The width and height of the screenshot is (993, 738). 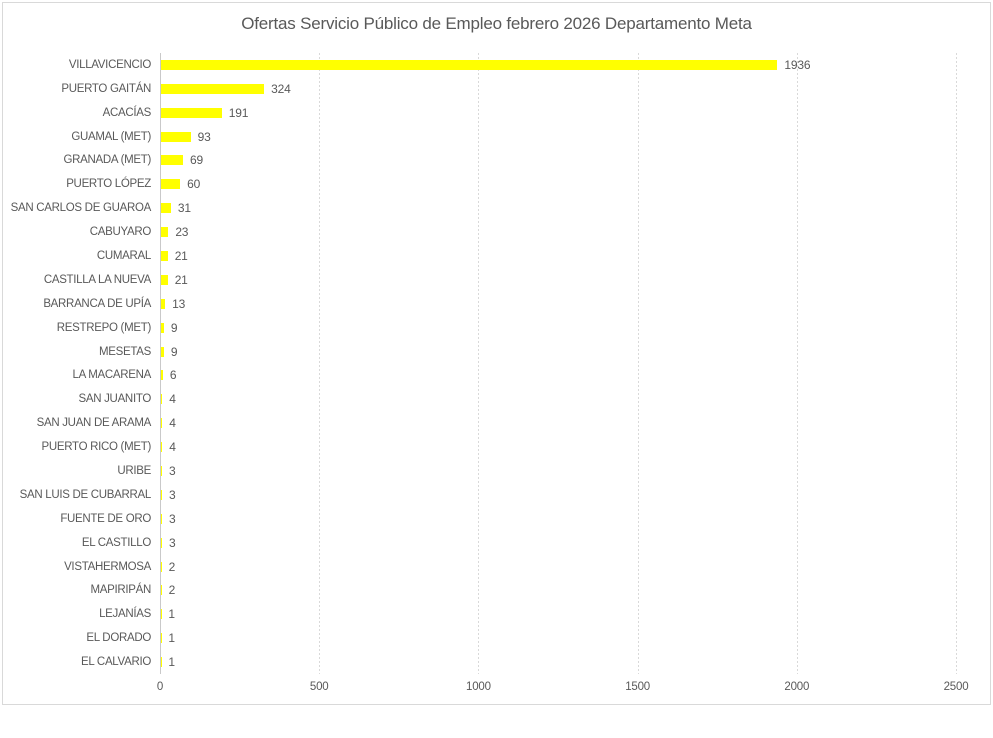 What do you see at coordinates (319, 687) in the screenshot?
I see `x-tick-label: 500` at bounding box center [319, 687].